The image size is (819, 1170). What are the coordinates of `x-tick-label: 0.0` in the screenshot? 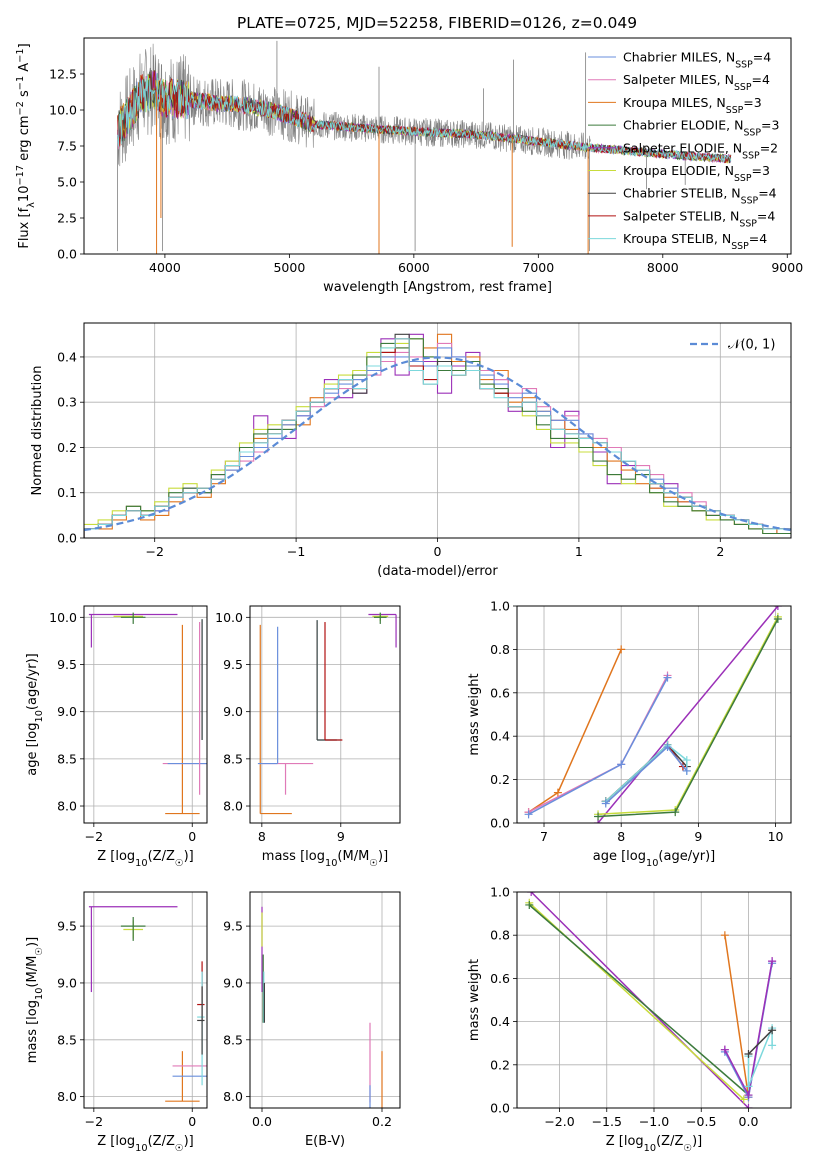 It's located at (749, 1121).